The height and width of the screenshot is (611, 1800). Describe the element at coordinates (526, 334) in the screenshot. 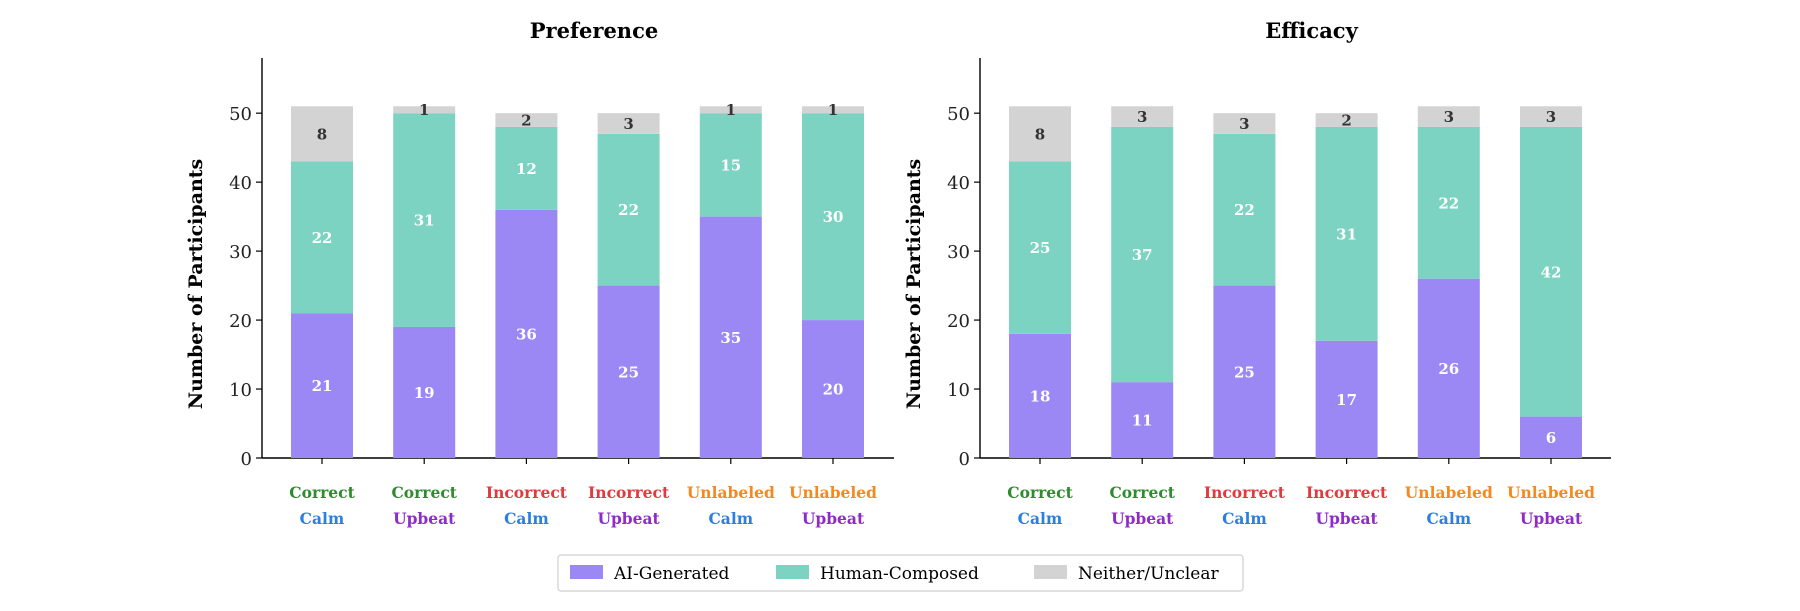

I see `data-label: 36` at that location.